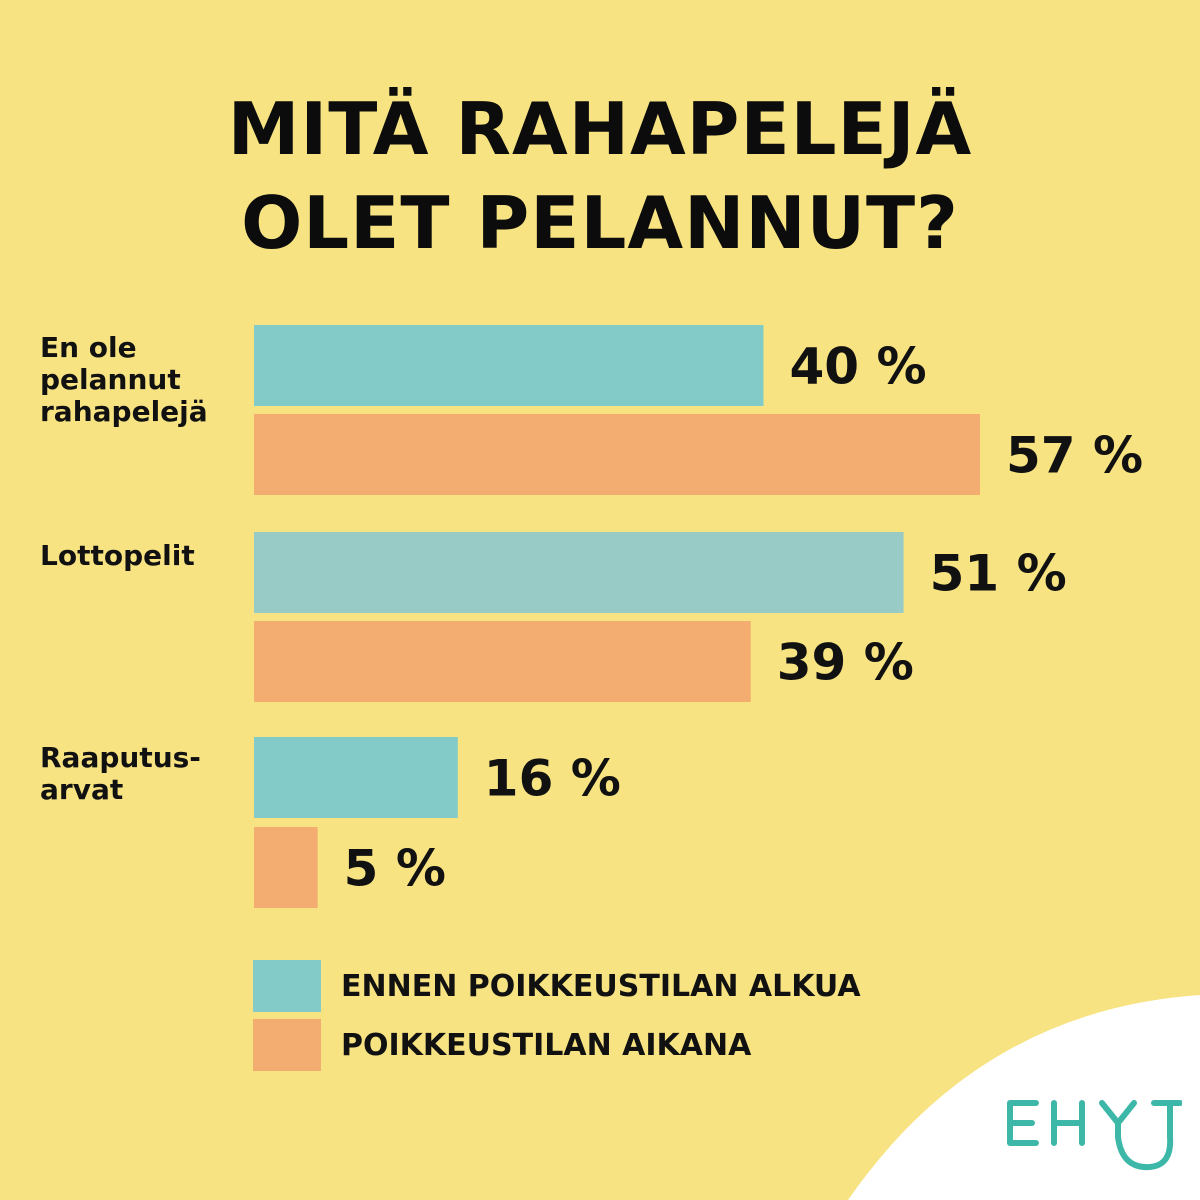 The width and height of the screenshot is (1200, 1200). What do you see at coordinates (124, 379) in the screenshot?
I see `category-label-no-gambling: En ole pelannut rahapelejä` at bounding box center [124, 379].